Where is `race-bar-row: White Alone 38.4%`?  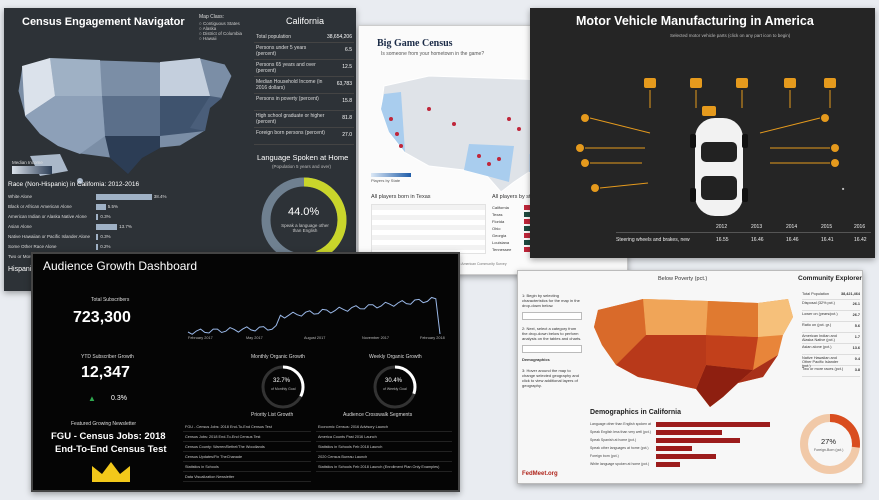 race-bar-row: White Alone 38.4% is located at coordinates (128, 197).